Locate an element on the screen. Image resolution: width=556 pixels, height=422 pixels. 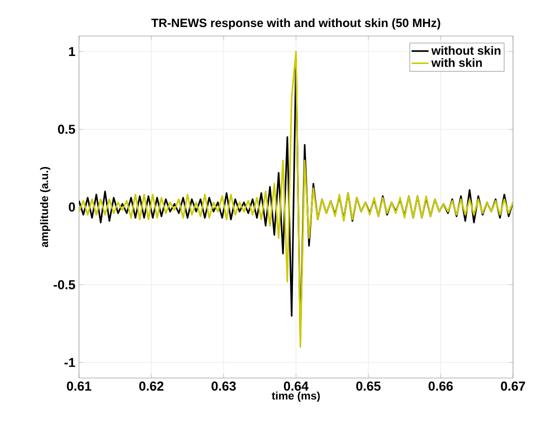
x-tick-label: 0.66 is located at coordinates (440, 386).